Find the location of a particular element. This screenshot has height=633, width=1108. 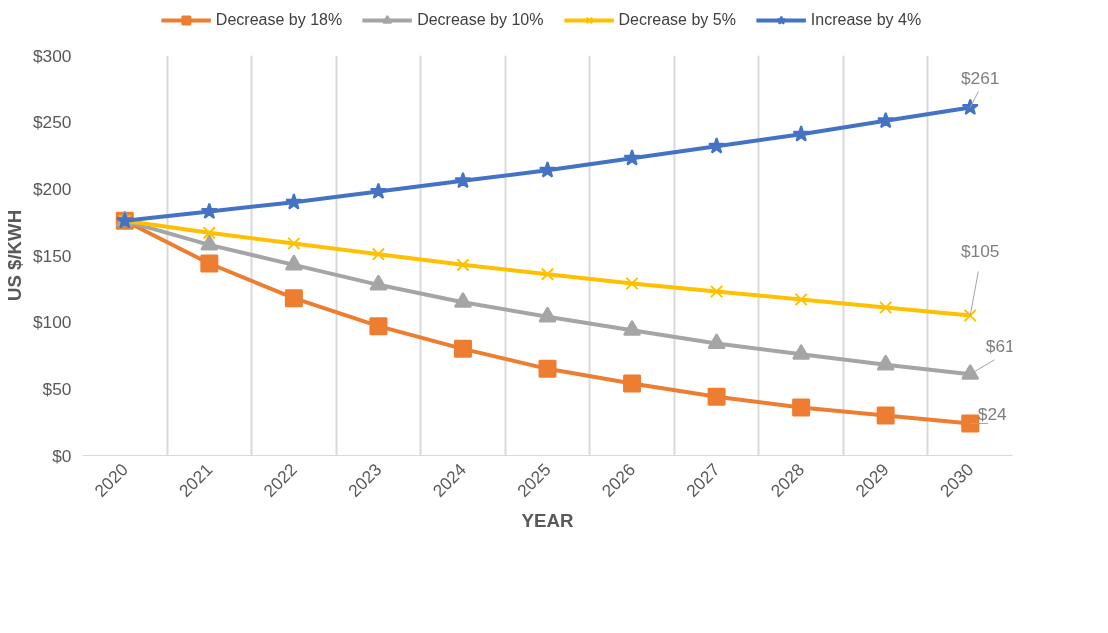

y-tick-label: $250 is located at coordinates (52, 122).